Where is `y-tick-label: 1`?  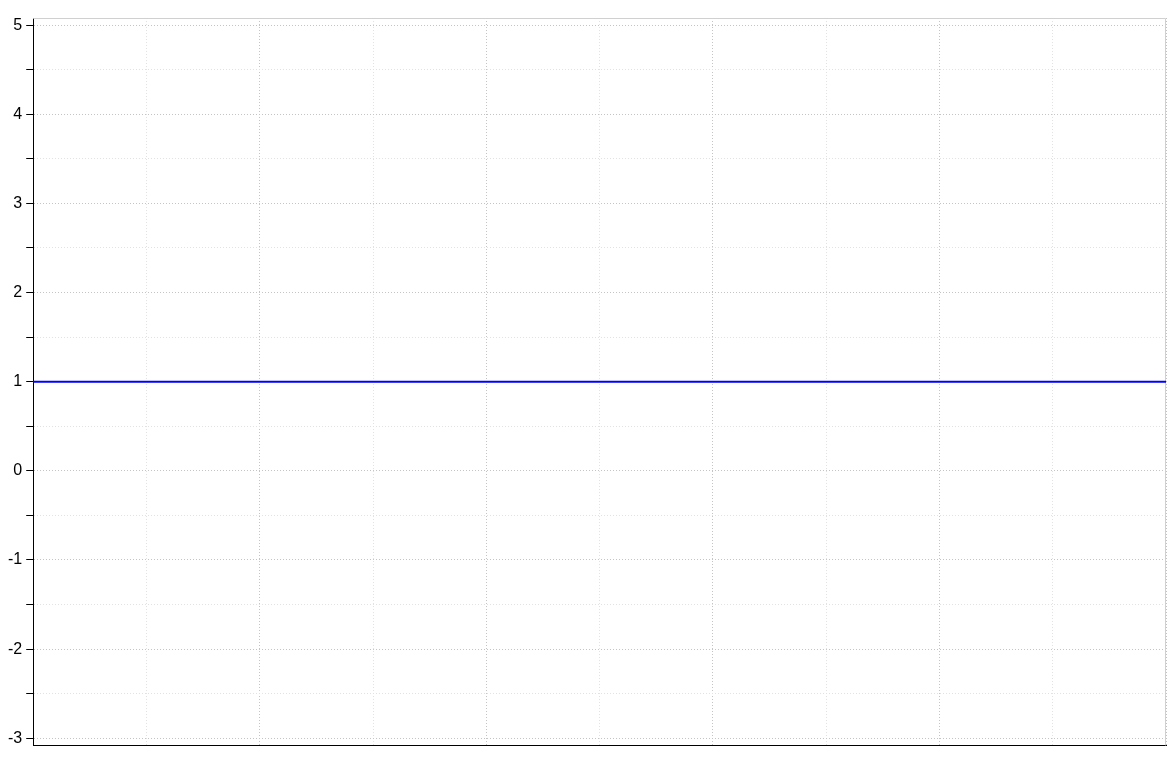 y-tick-label: 1 is located at coordinates (18, 381).